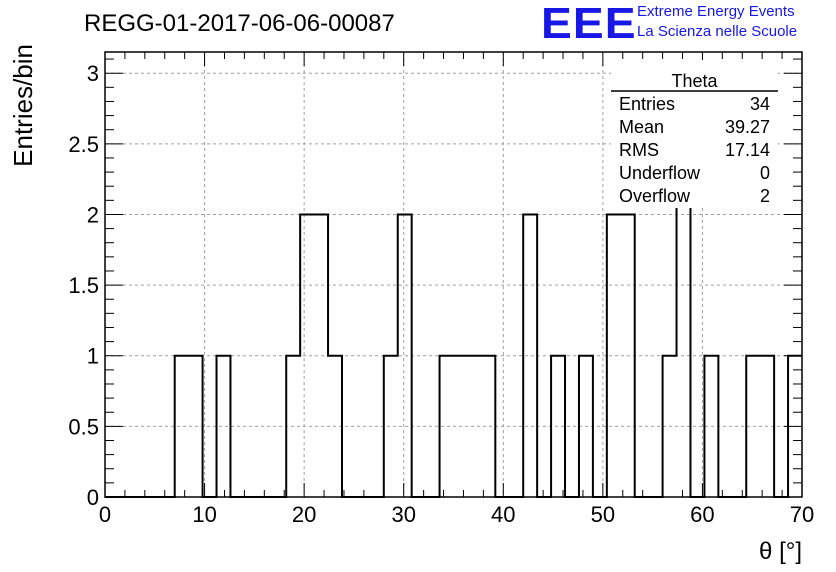 The height and width of the screenshot is (572, 836). I want to click on x-tick-label: 50, so click(603, 514).